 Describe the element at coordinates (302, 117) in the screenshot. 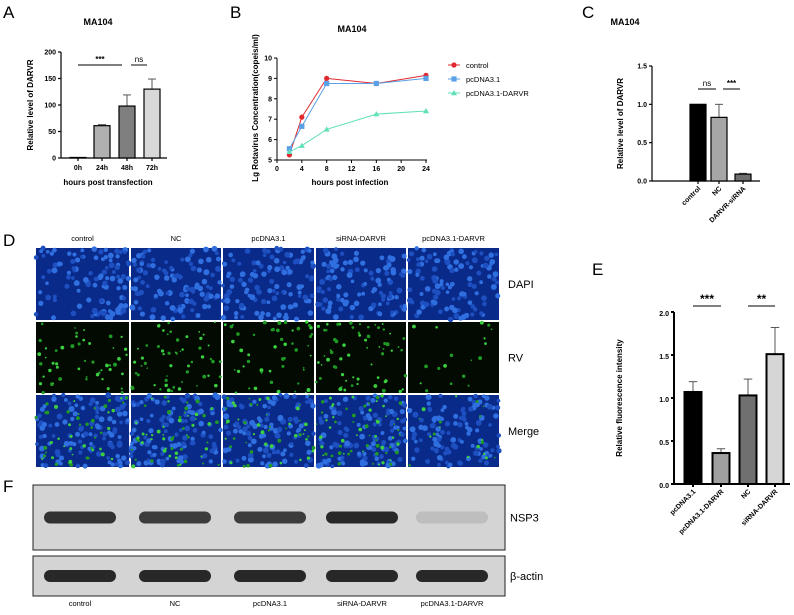

I see `data-point-control` at that location.